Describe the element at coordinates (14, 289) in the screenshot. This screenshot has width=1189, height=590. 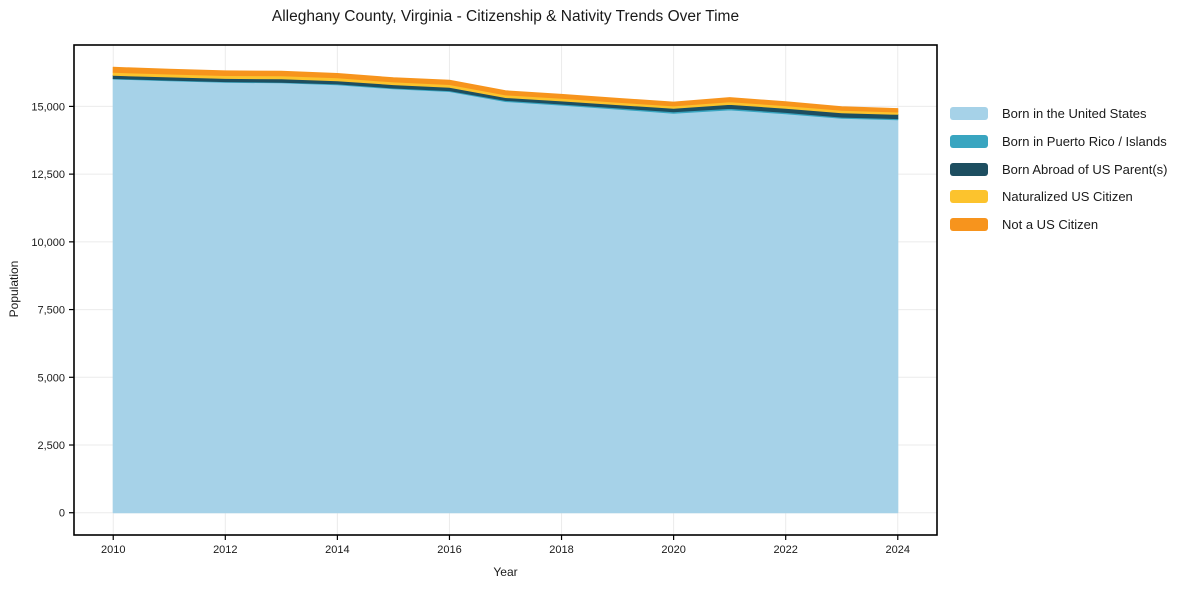
I see `y-axis-label: Population` at that location.